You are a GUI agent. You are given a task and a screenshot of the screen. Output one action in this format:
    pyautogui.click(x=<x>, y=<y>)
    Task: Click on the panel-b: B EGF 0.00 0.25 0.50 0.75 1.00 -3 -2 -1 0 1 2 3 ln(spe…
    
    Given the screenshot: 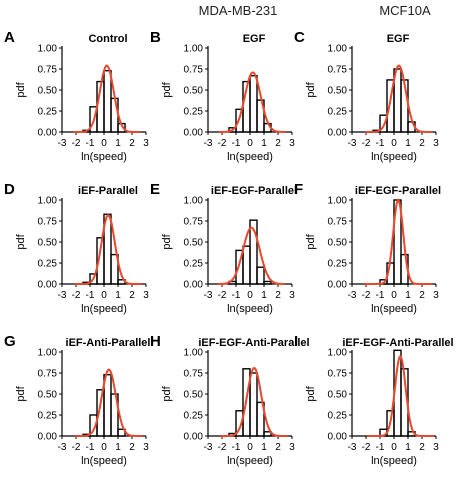 What is the action you would take?
    pyautogui.click(x=222, y=96)
    